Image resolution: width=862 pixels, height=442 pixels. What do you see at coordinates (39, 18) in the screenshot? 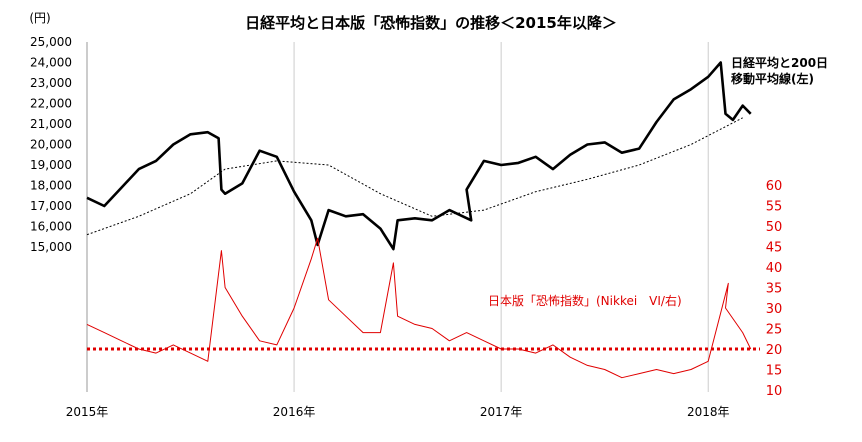
I see `left-axis-unit: (円)` at bounding box center [39, 18].